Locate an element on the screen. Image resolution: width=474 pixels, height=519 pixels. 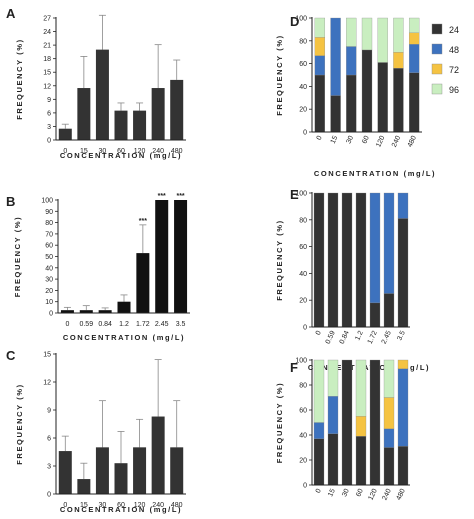
y-tick-label: 80 is located at coordinates (303, 41).